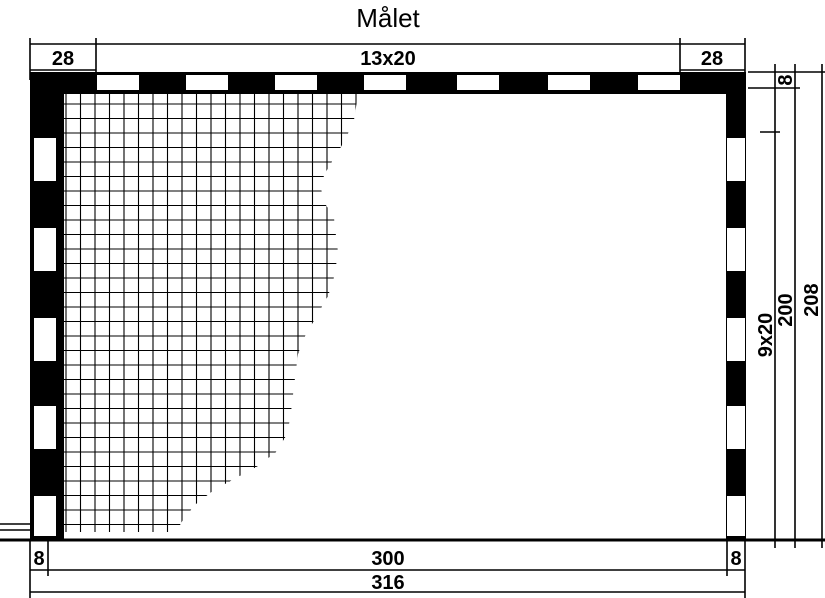 The width and height of the screenshot is (825, 598). I want to click on bottom-dimension-lines, so click(387, 569).